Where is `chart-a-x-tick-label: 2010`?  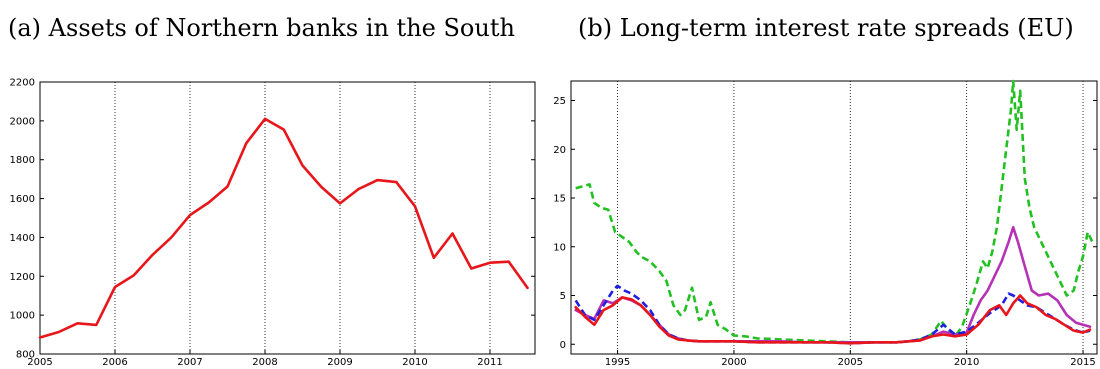 chart-a-x-tick-label: 2010 is located at coordinates (414, 362).